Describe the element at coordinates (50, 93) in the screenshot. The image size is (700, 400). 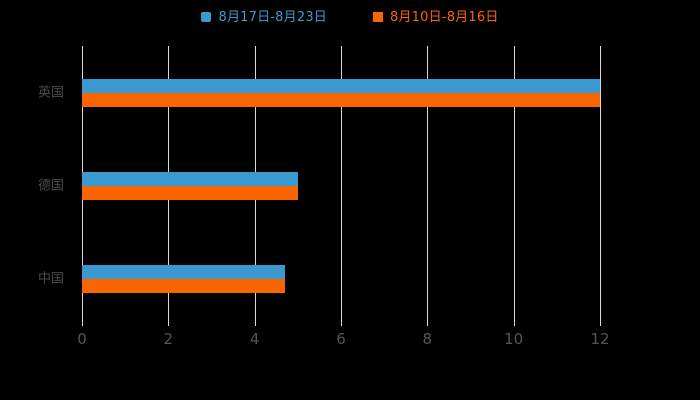
I see `y-axis-label-英国: 英国` at that location.